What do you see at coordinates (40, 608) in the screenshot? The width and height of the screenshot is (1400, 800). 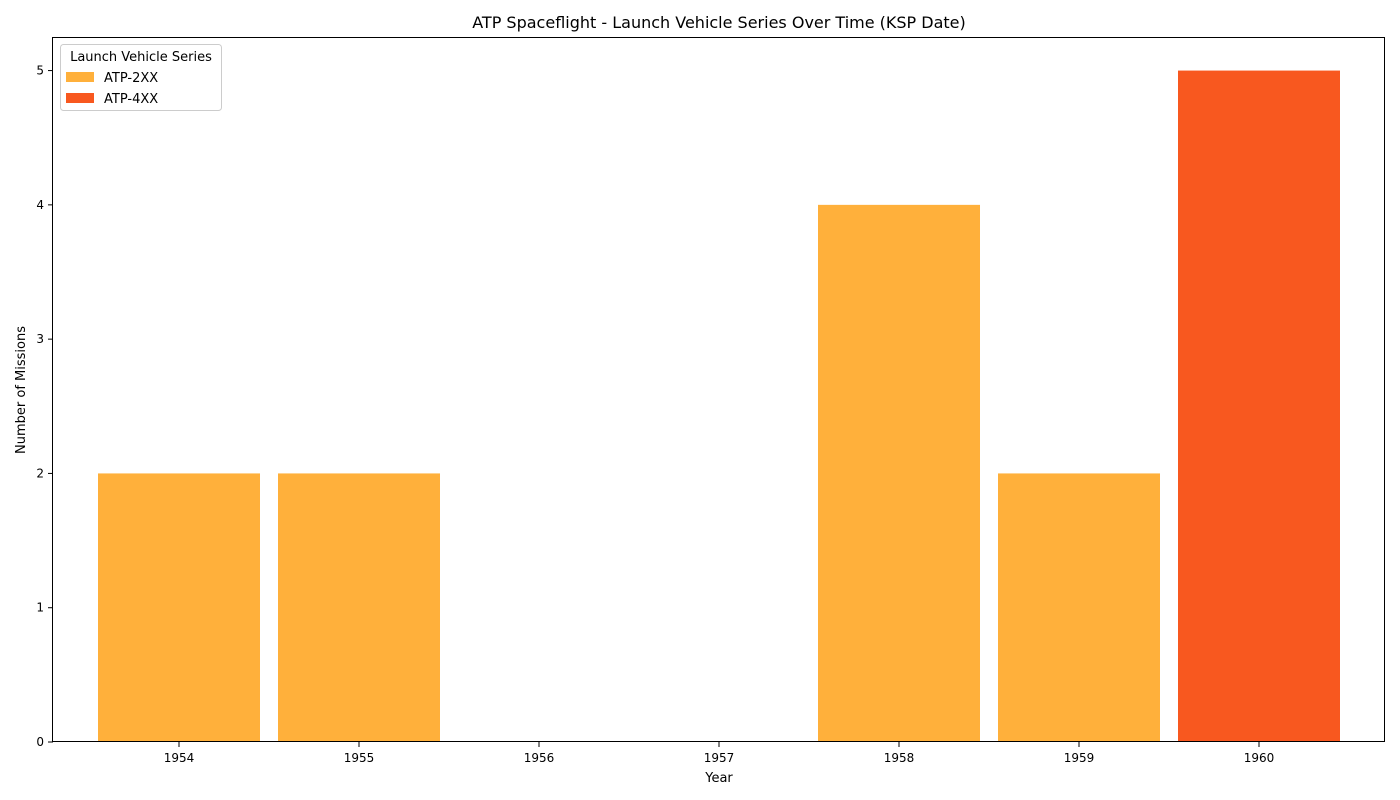 I see `y-tick-label: 1` at bounding box center [40, 608].